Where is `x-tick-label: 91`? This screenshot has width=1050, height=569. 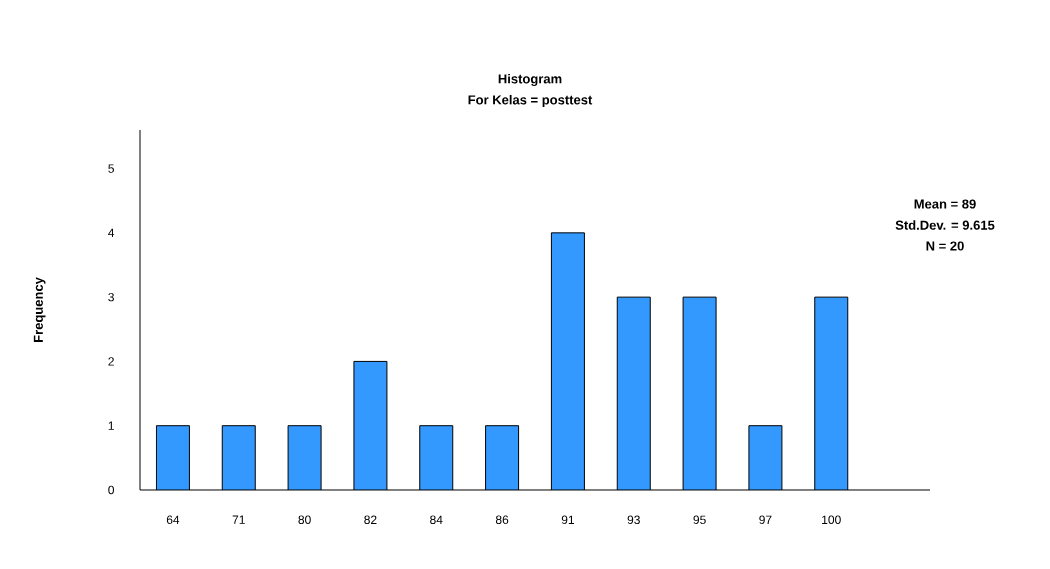 x-tick-label: 91 is located at coordinates (567, 520).